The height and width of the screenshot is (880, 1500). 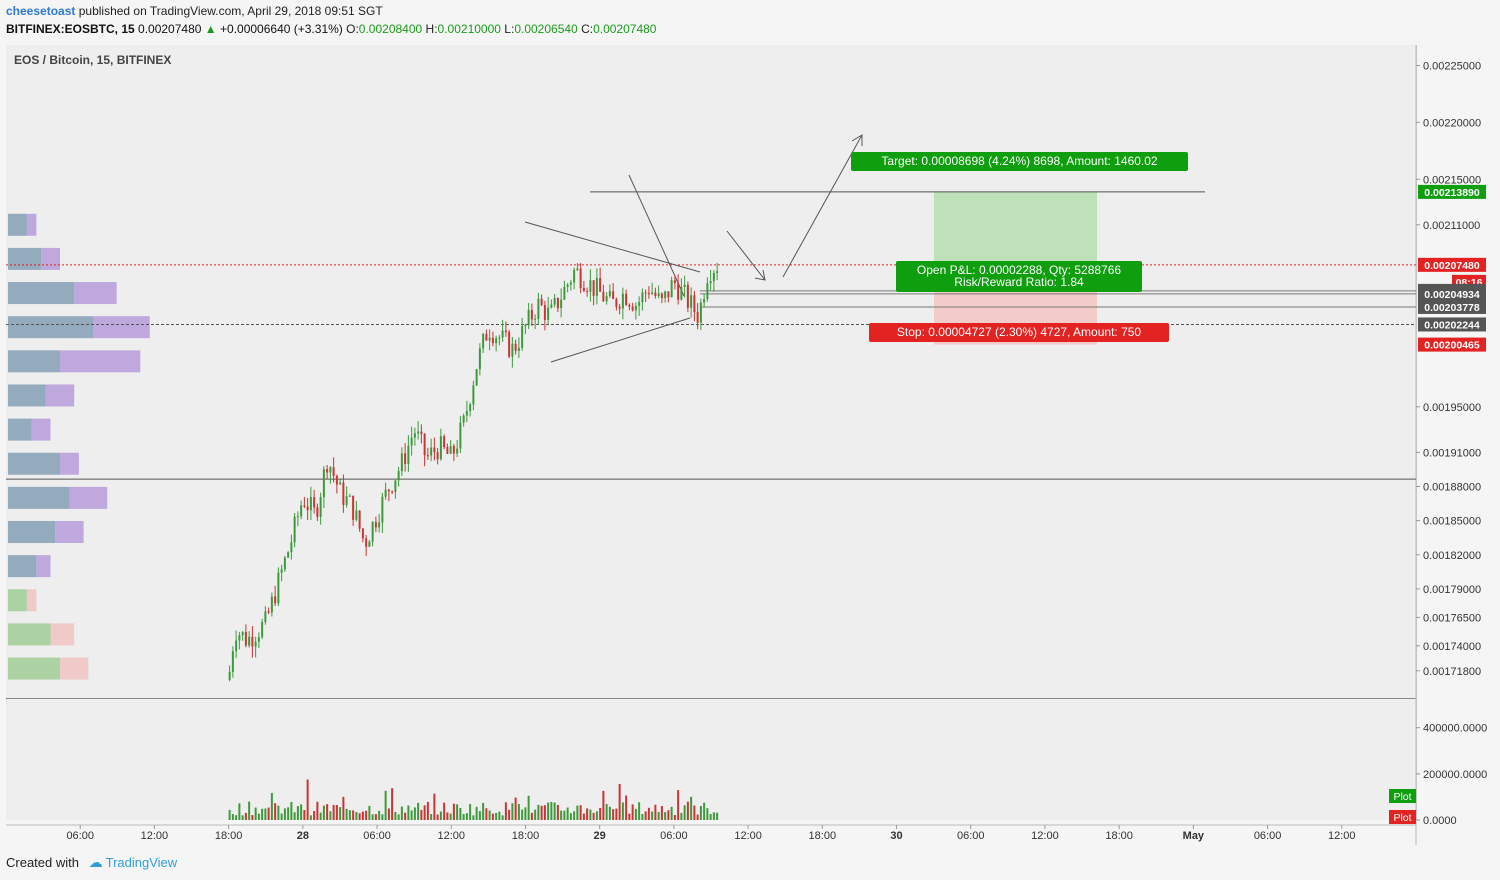 I want to click on pullback-arrowhead, so click(x=760, y=275).